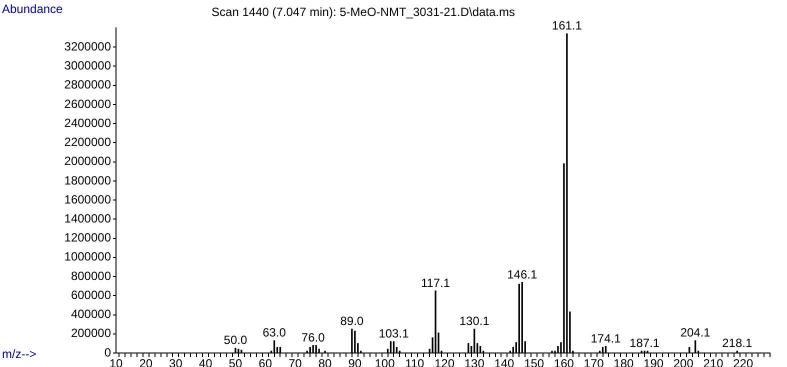 Image resolution: width=787 pixels, height=367 pixels. What do you see at coordinates (363, 12) in the screenshot?
I see `chart-title: Scan 1440 (7.047 min): 5-MeO-NMT_3031-21.D\data.ms` at bounding box center [363, 12].